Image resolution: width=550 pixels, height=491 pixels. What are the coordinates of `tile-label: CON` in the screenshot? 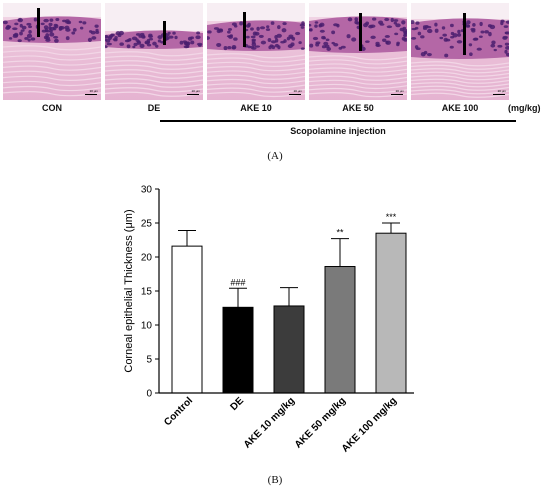 It's located at (52, 108).